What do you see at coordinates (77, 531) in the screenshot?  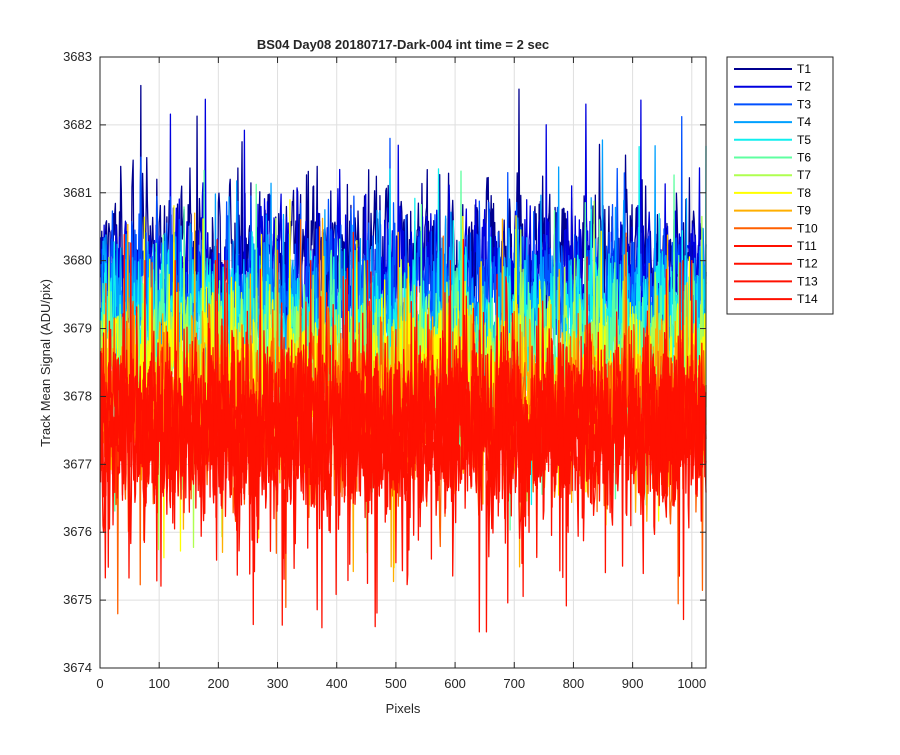 I see `y-tick-label: 3676` at bounding box center [77, 531].